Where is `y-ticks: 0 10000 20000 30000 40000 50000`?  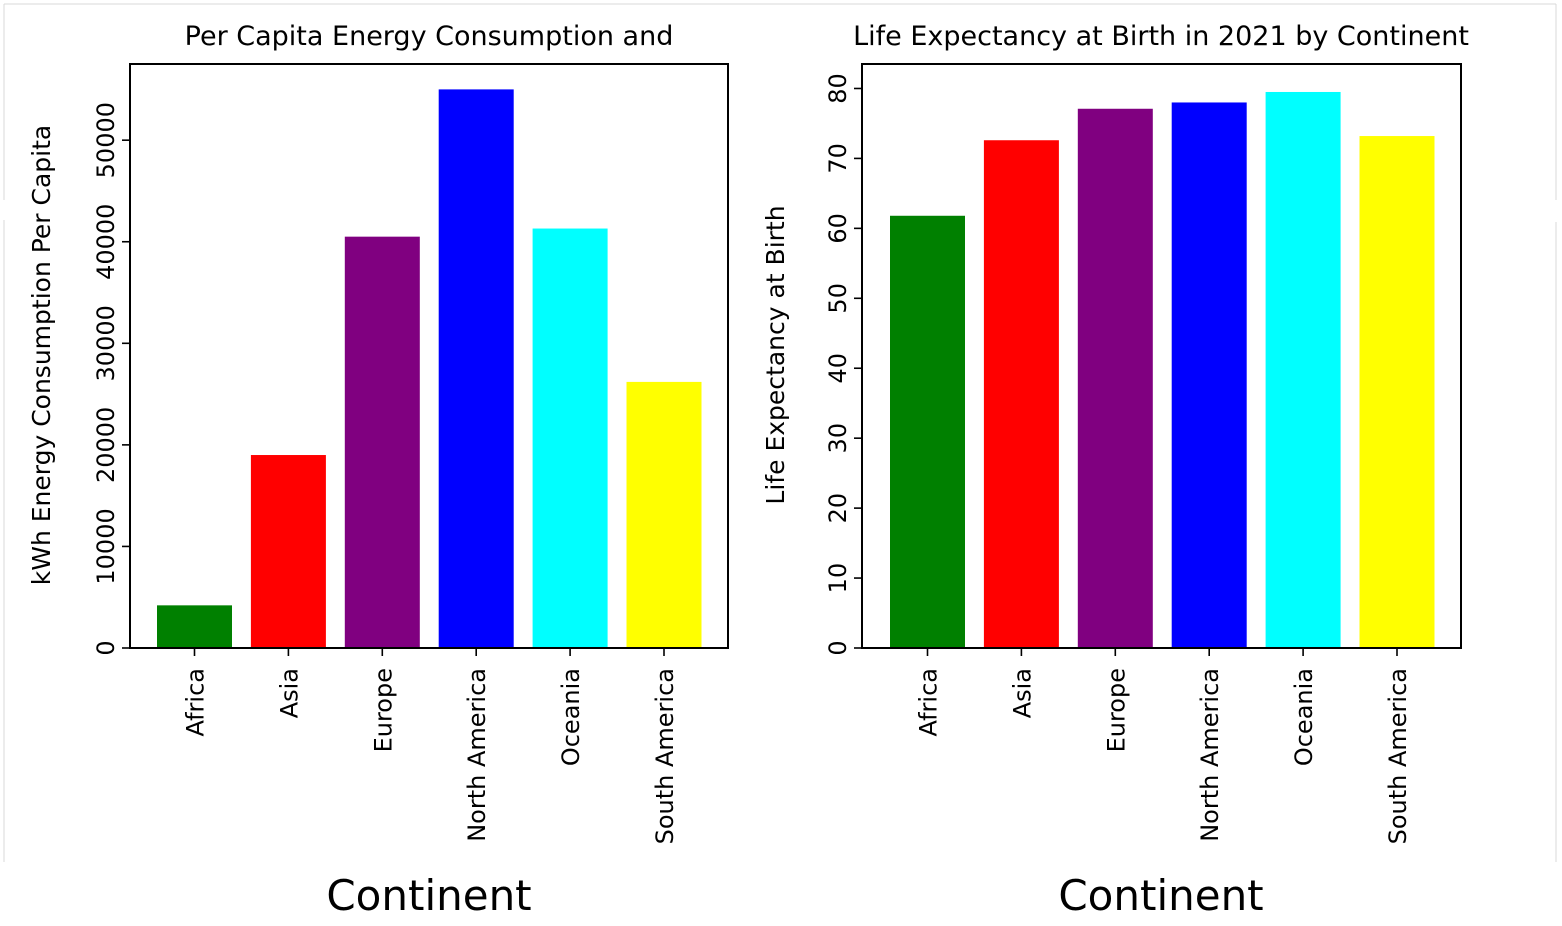 y-ticks: 0 10000 20000 30000 40000 50000 is located at coordinates (111, 379).